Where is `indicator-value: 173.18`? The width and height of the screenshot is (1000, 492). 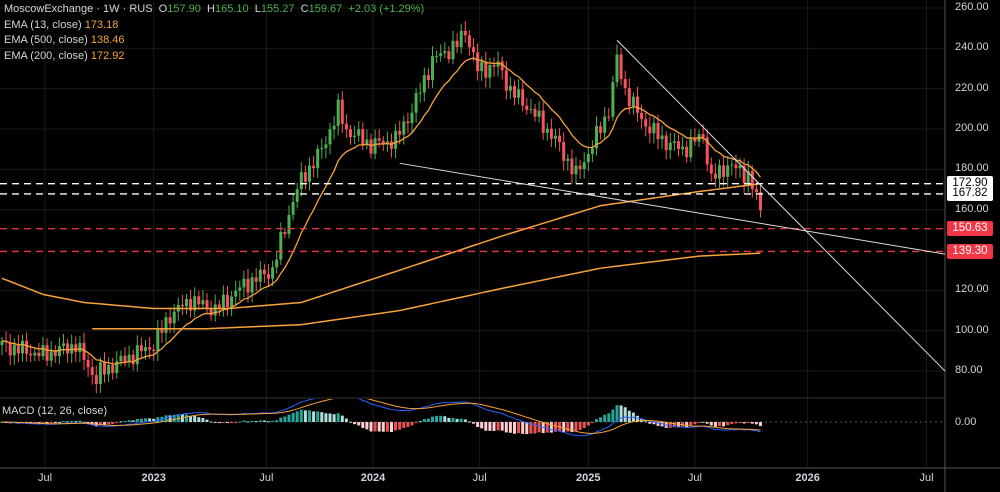
indicator-value: 173.18 is located at coordinates (101, 24).